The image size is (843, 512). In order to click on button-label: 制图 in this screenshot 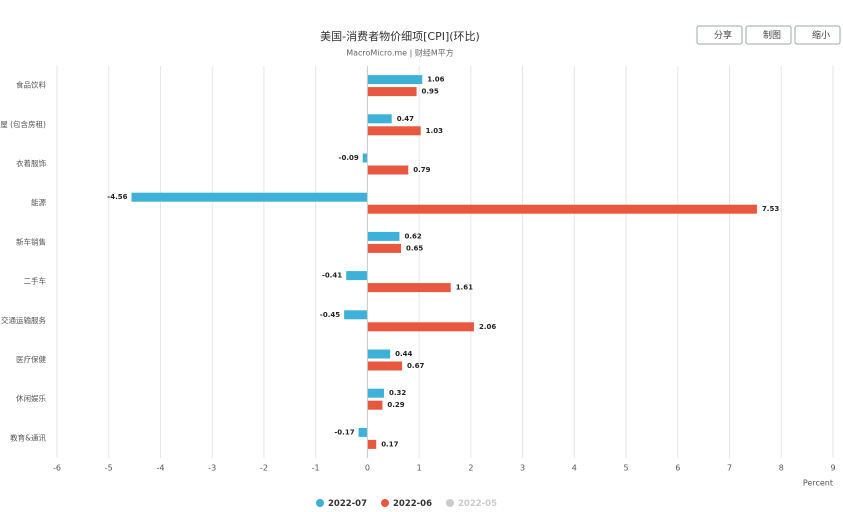, I will do `click(772, 35)`.